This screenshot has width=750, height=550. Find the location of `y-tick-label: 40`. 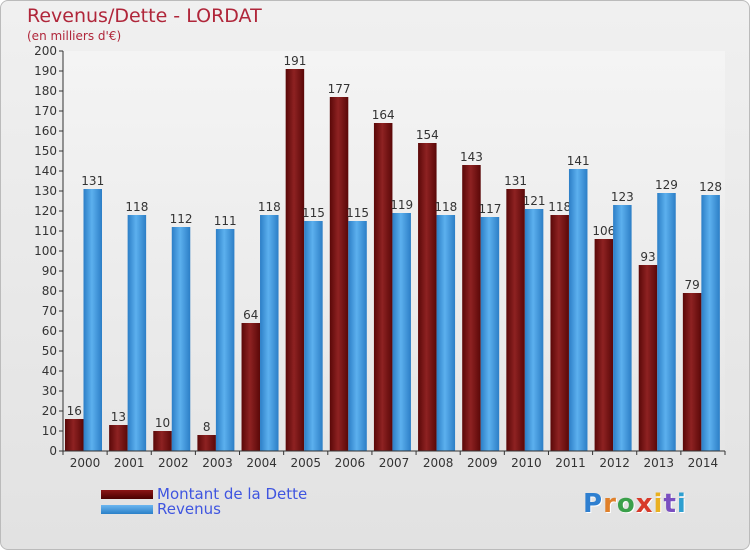

y-tick-label: 40 is located at coordinates (49, 371).